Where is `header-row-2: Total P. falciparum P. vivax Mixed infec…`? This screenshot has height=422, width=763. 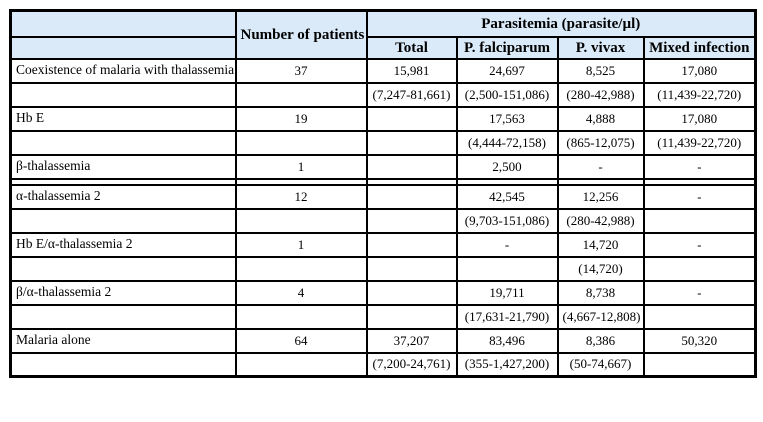
header-row-2: Total P. falciparum P. vivax Mixed infec… is located at coordinates (383, 47).